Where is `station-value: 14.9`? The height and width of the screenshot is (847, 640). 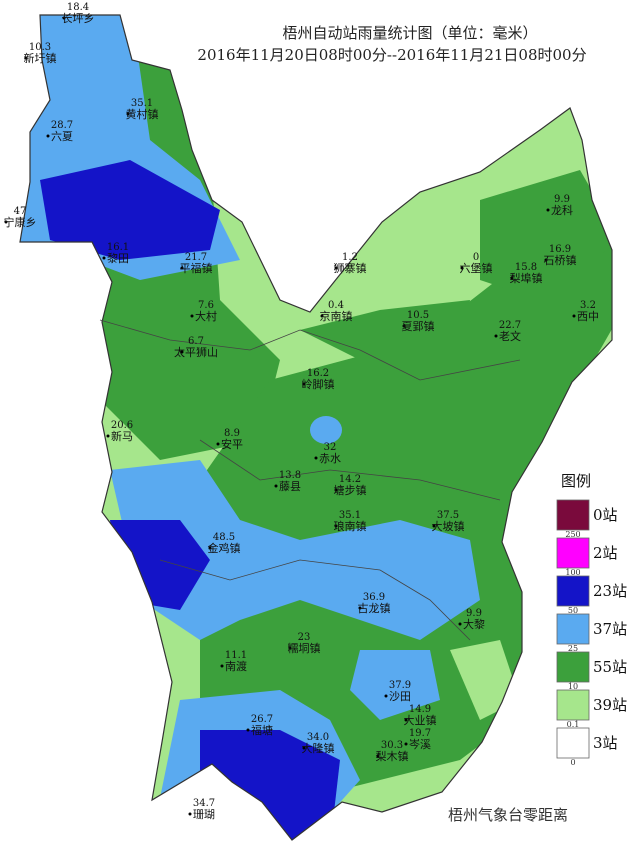 station-value: 14.9 is located at coordinates (420, 709).